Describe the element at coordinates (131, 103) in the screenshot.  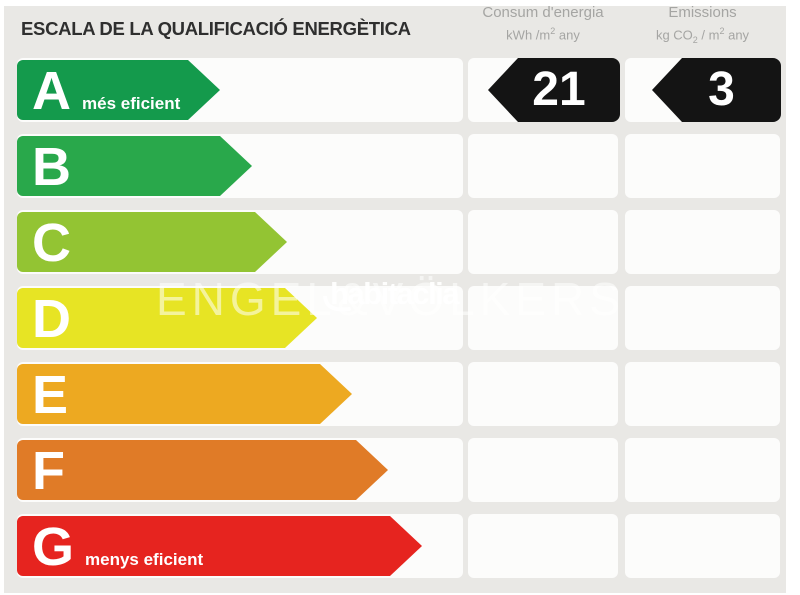
I see `rating-qualifier: més eficient` at that location.